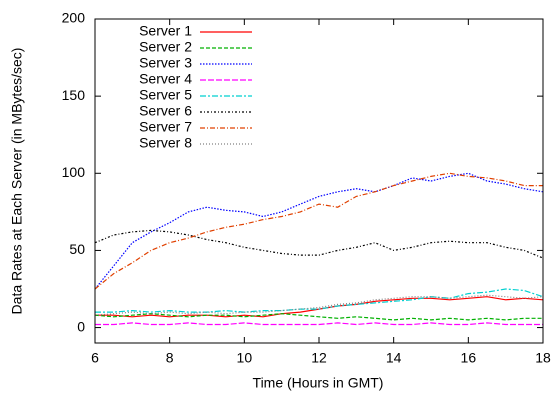 This screenshot has width=558, height=406. Describe the element at coordinates (74, 95) in the screenshot. I see `y-tick-label: 150` at that location.